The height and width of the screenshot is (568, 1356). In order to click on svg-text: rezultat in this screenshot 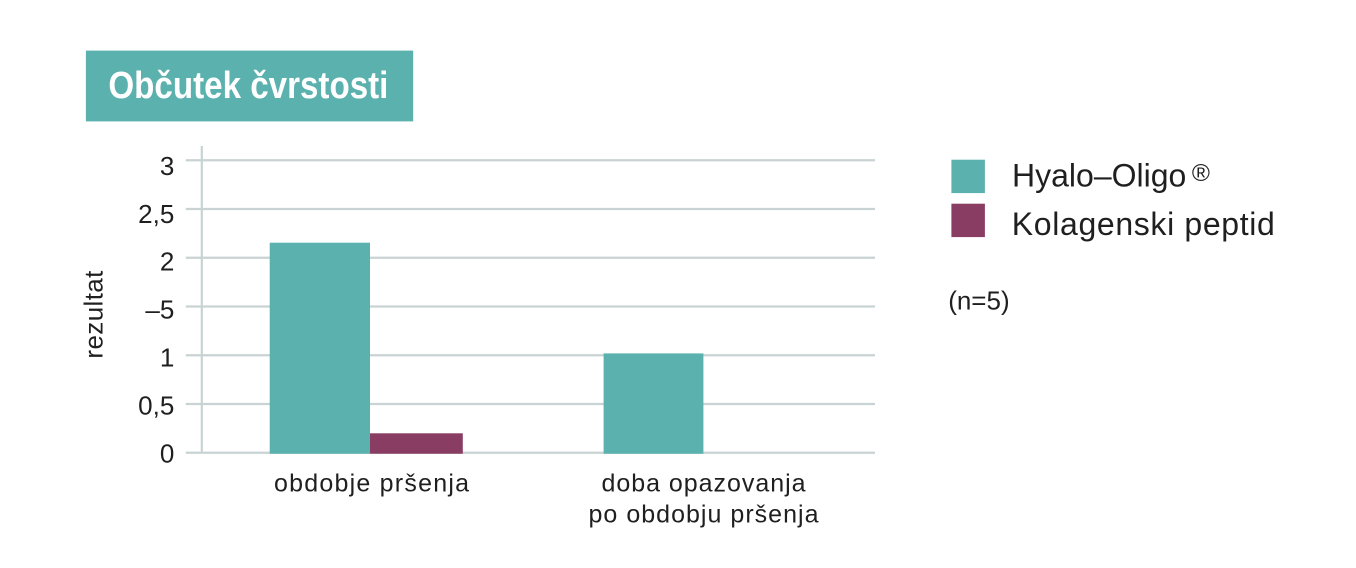, I will do `click(93, 314)`.